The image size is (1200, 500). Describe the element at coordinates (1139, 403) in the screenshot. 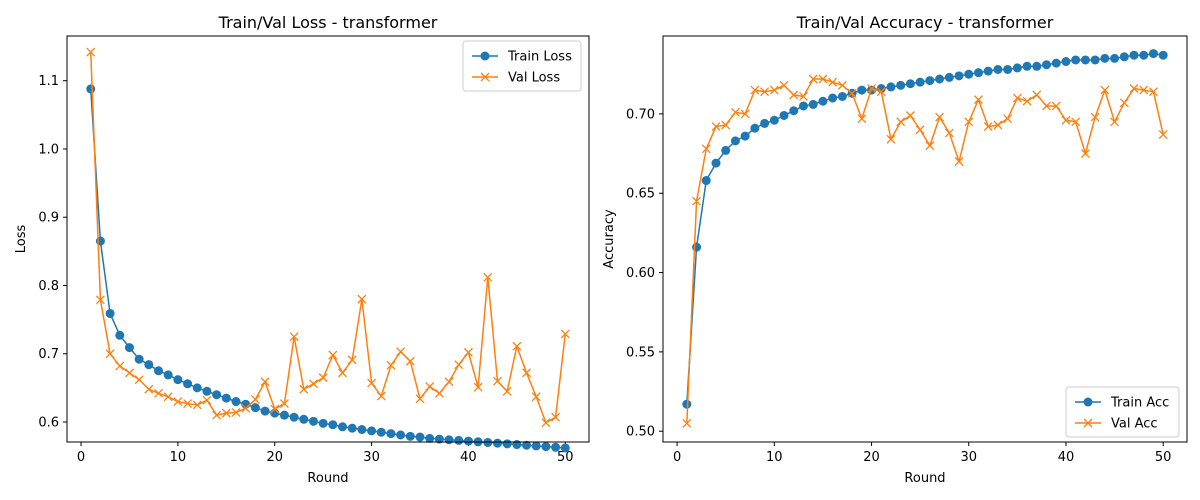

I see `legend-label: Train Acc` at that location.